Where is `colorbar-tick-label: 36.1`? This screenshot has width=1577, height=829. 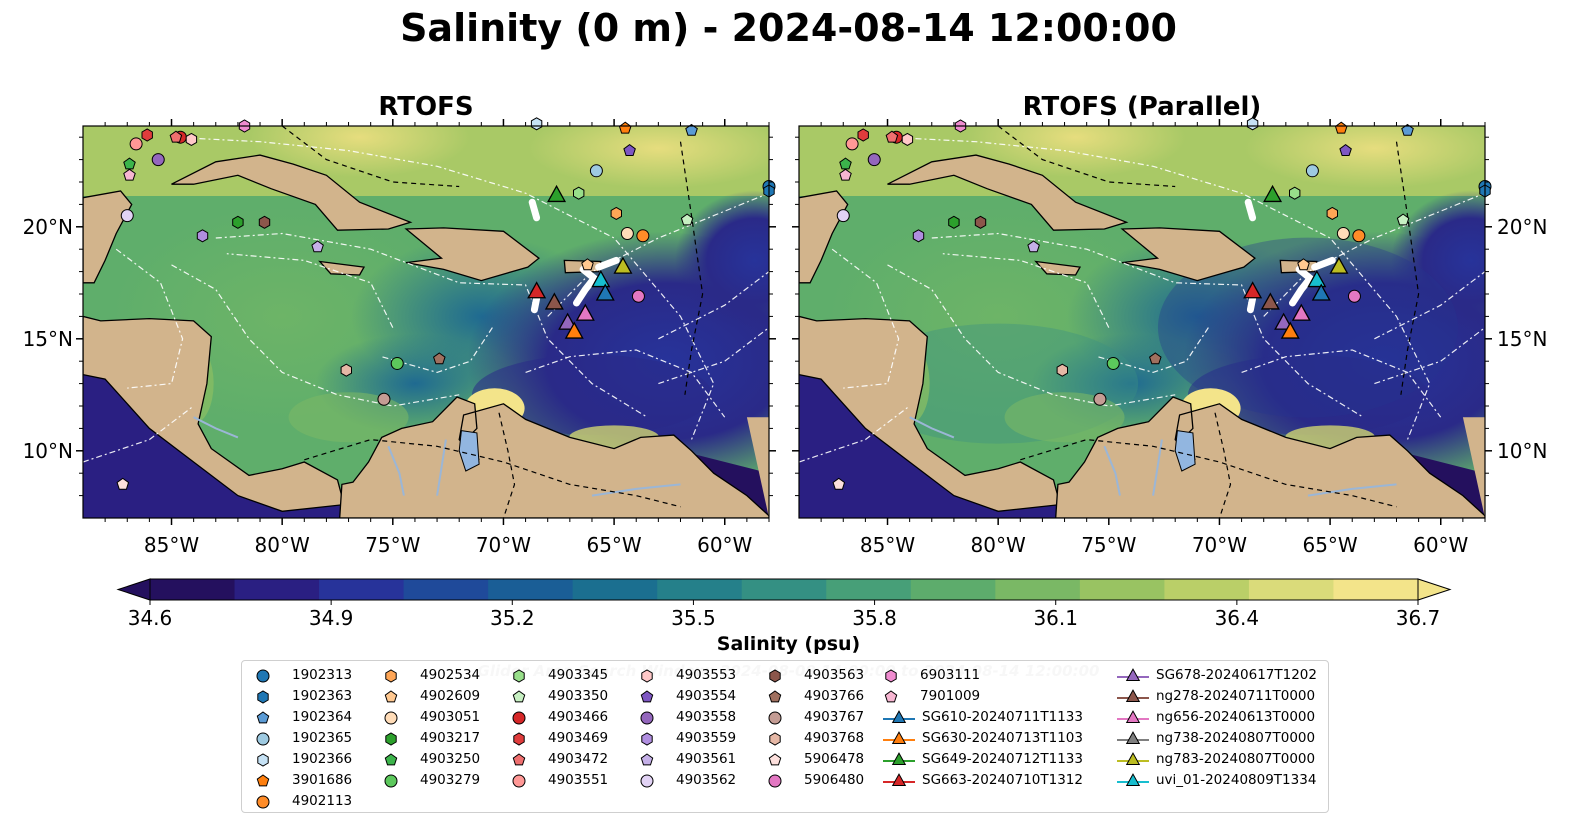 colorbar-tick-label: 36.1 is located at coordinates (1055, 618).